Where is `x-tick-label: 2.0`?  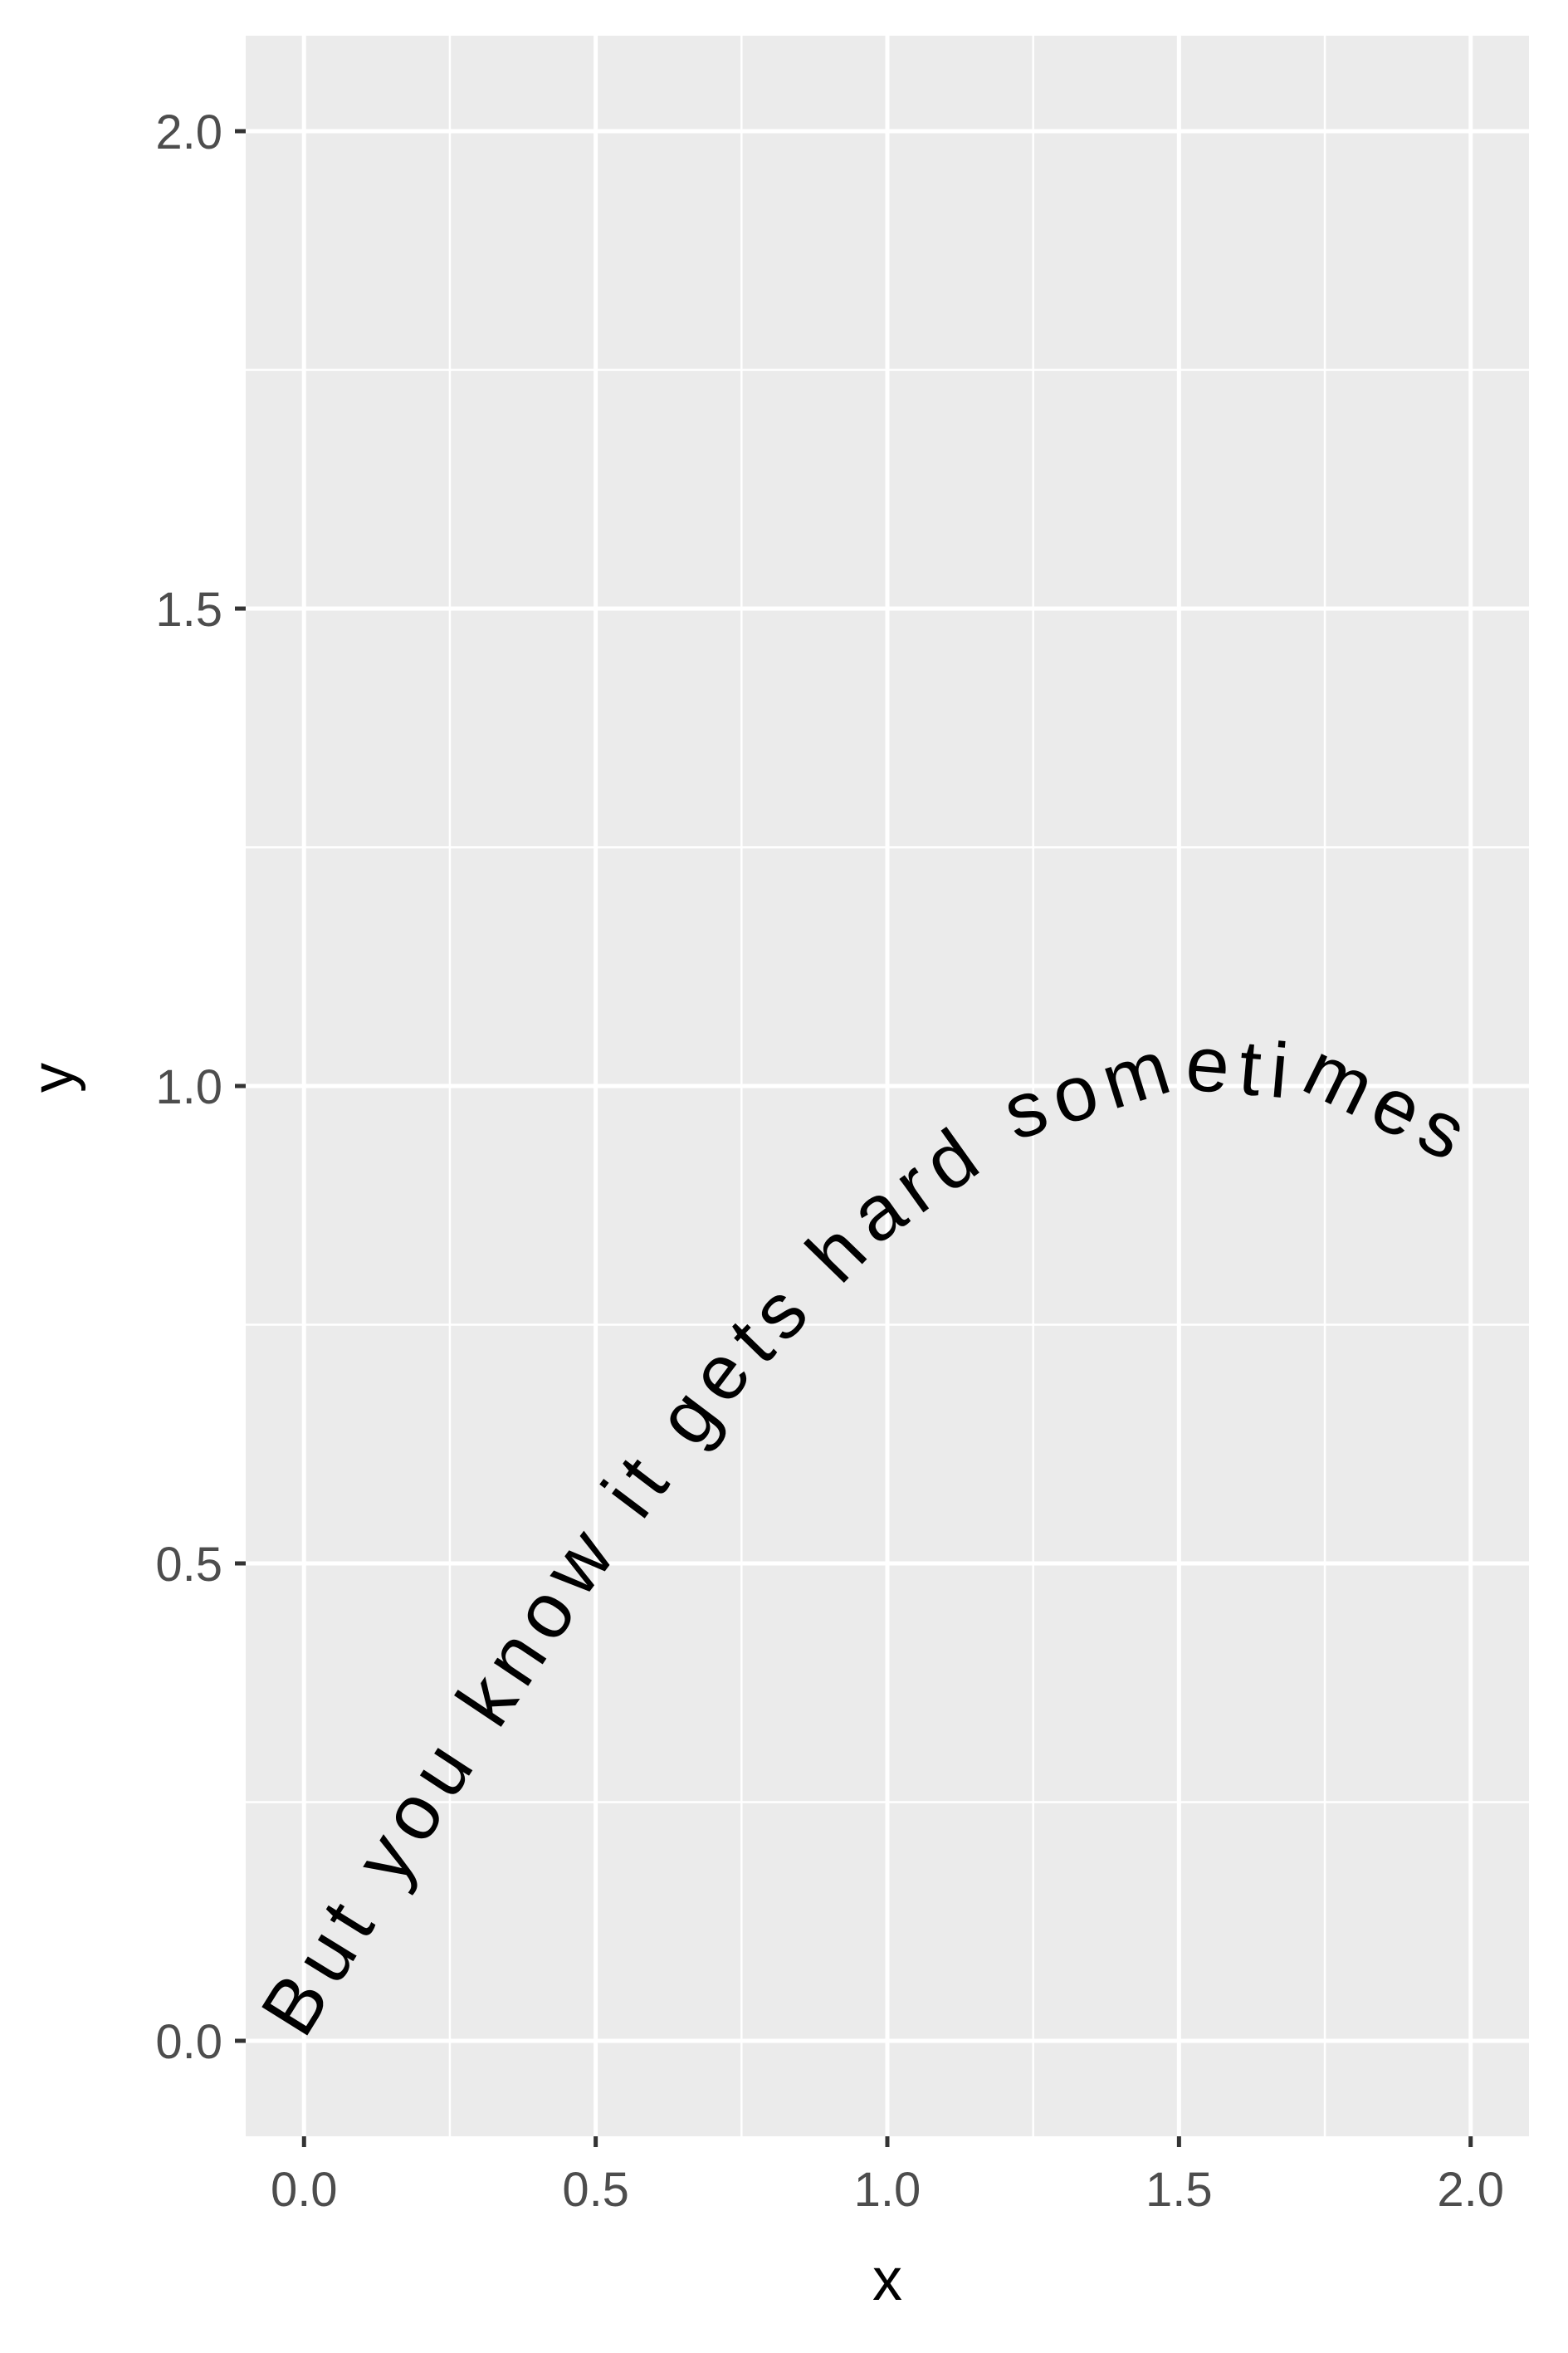 x-tick-label: 2.0 is located at coordinates (1470, 2190).